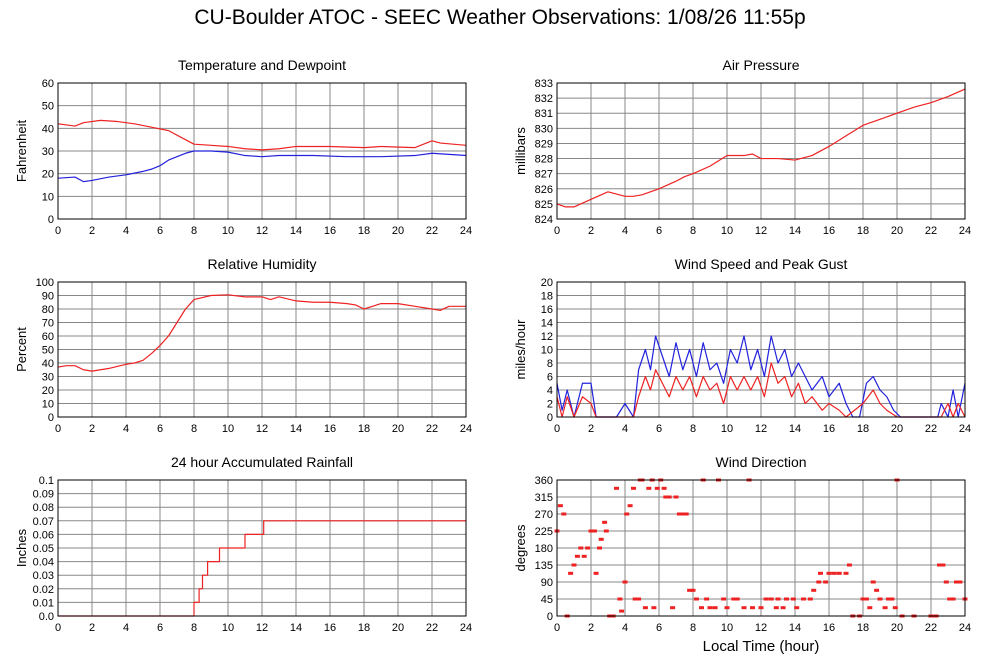  I want to click on y-tick-label: 45, so click(547, 600).